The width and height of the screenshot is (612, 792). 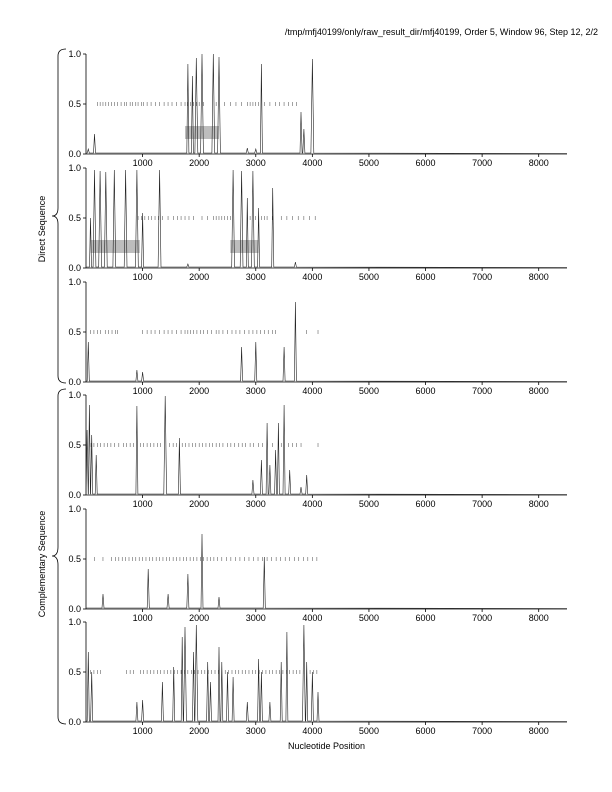 What do you see at coordinates (59, 556) in the screenshot?
I see `complementary-group-bracket` at bounding box center [59, 556].